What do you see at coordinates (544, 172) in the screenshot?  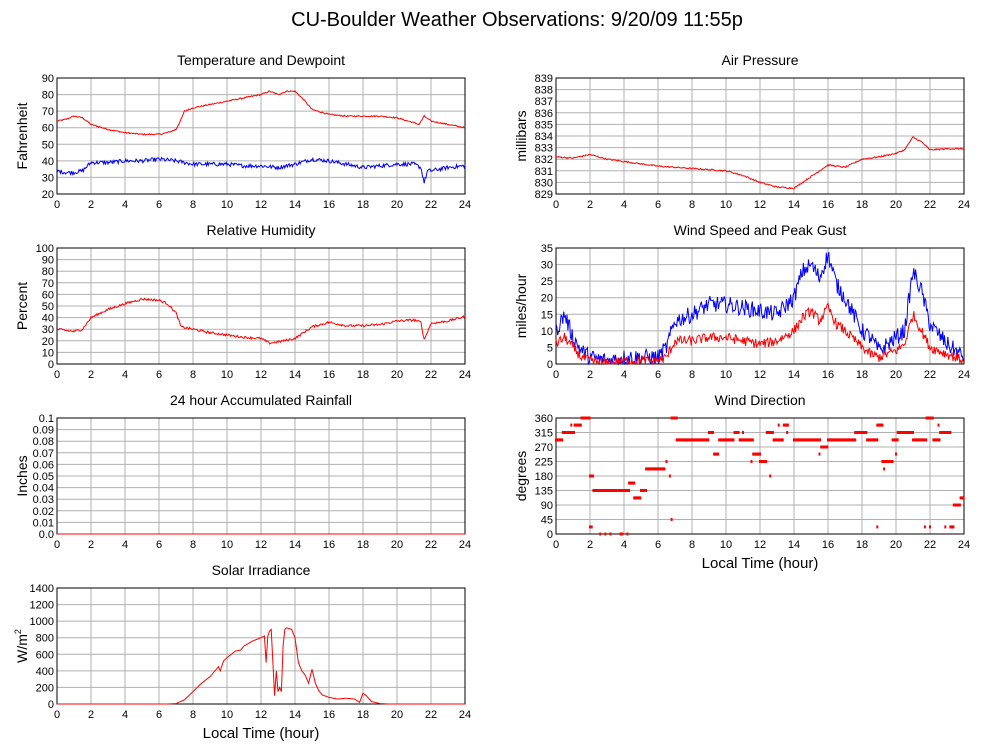 I see `y-tick-label: 831` at bounding box center [544, 172].